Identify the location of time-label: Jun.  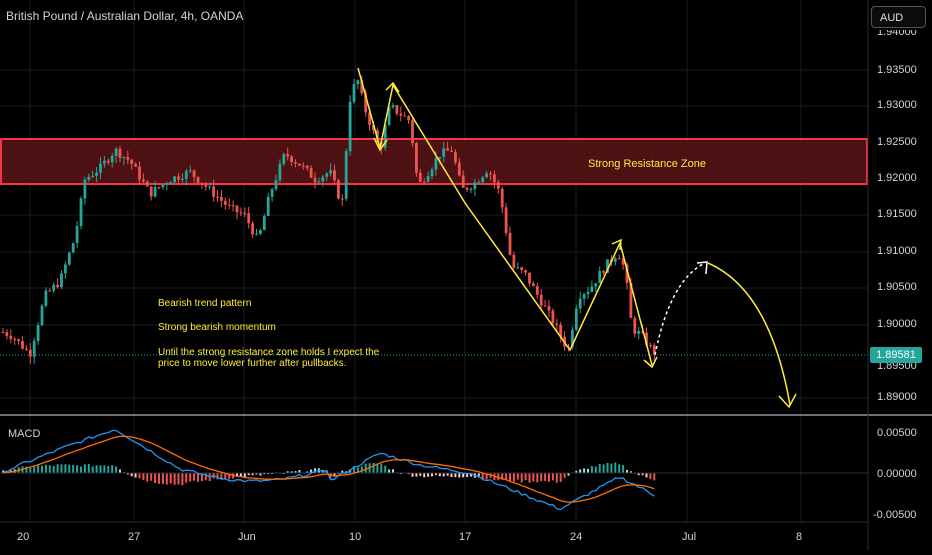
(247, 537).